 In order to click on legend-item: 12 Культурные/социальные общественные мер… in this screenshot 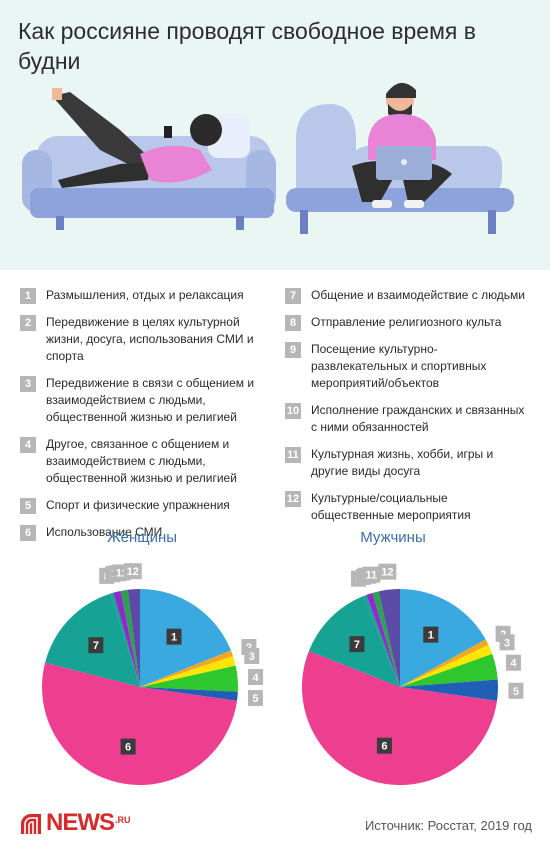, I will do `click(407, 507)`.